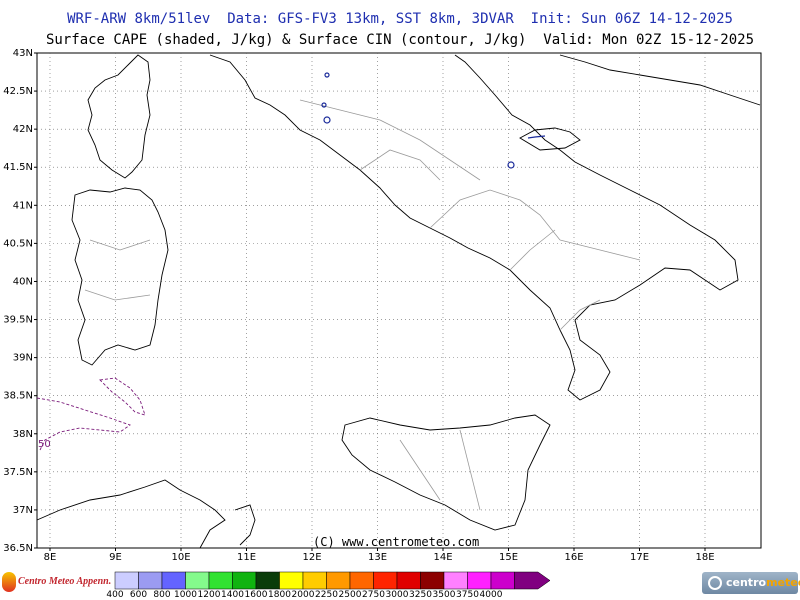 The image size is (800, 600). I want to click on gargano-coast, so click(550, 139).